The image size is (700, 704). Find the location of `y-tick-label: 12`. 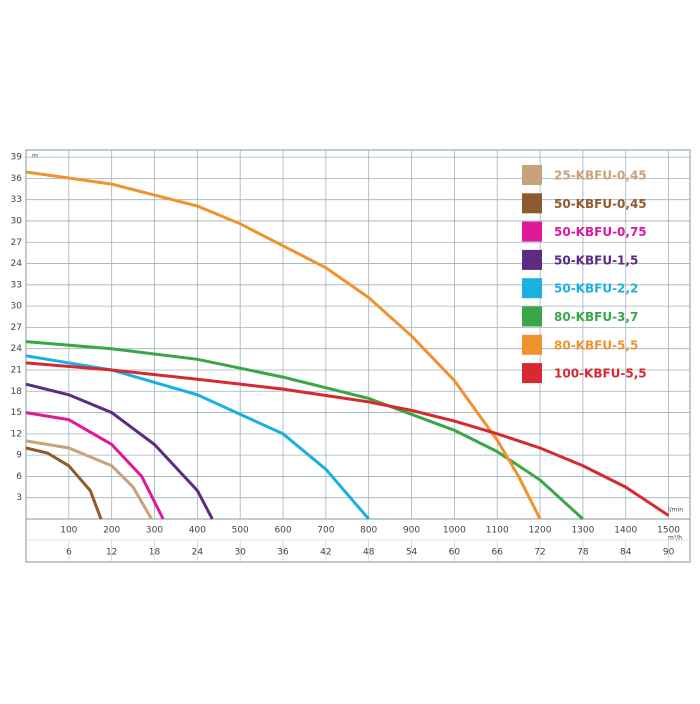

y-tick-label: 12 is located at coordinates (16, 434).